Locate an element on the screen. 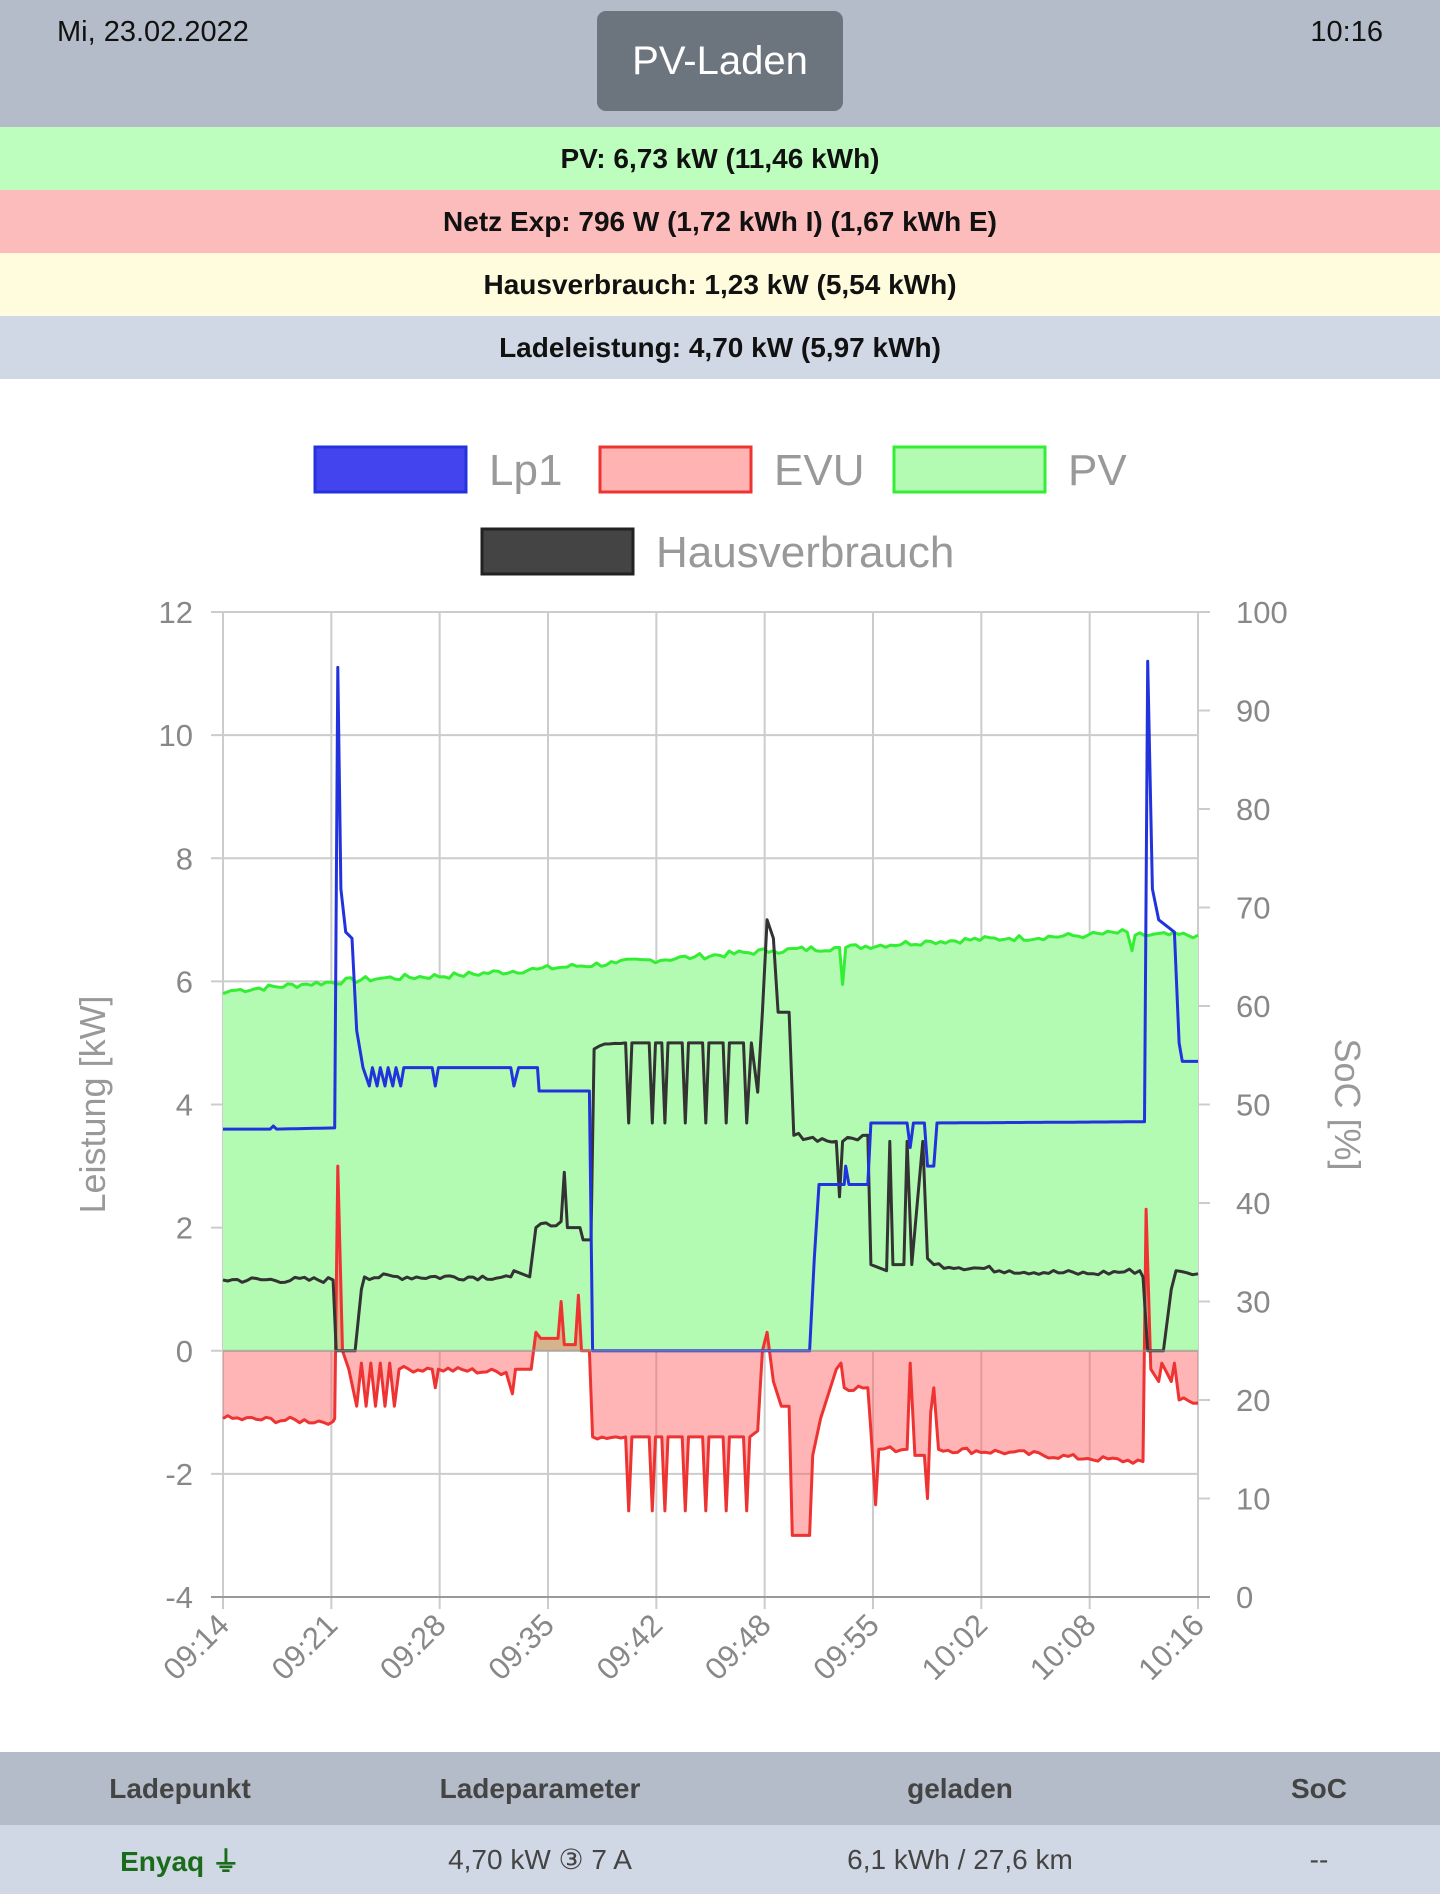 The image size is (1440, 1894). y2-tick-label: 10 is located at coordinates (1253, 1499).